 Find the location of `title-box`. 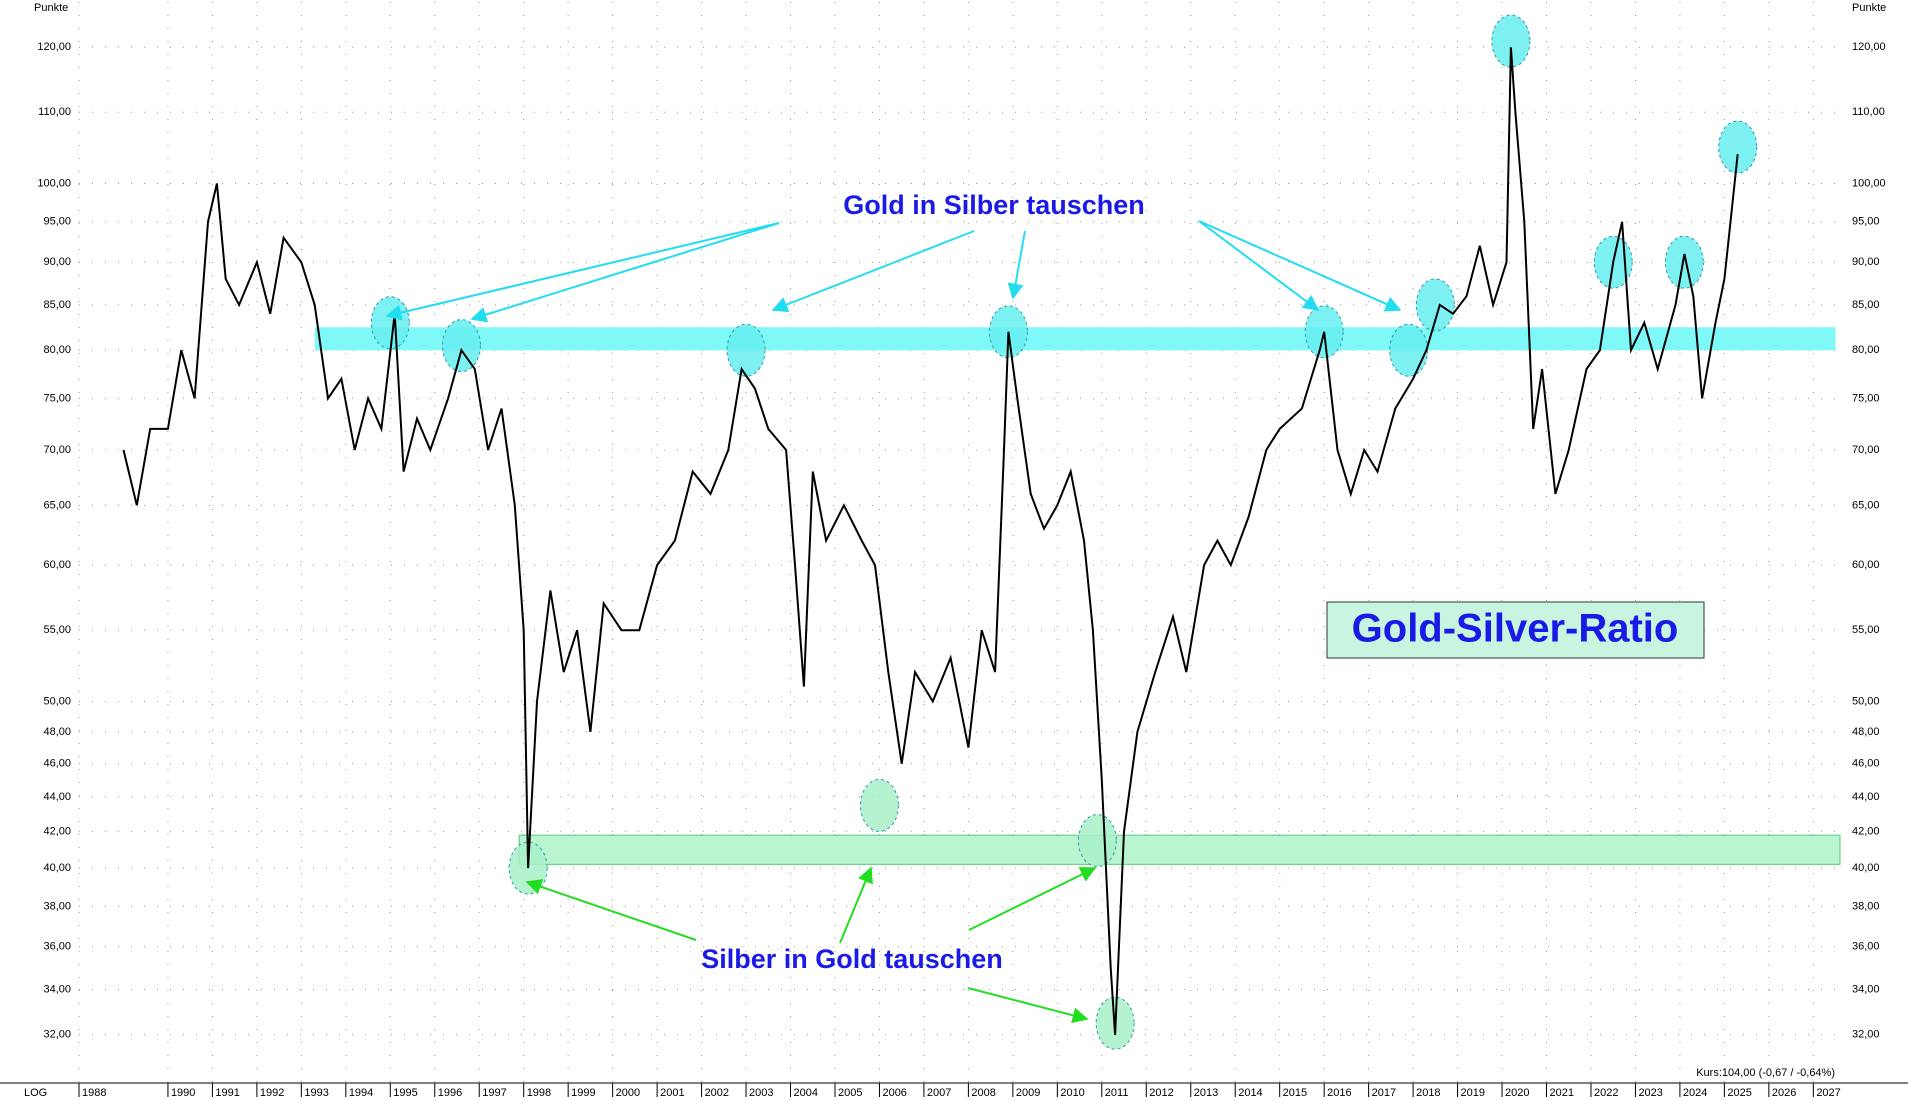

title-box is located at coordinates (1515, 630).